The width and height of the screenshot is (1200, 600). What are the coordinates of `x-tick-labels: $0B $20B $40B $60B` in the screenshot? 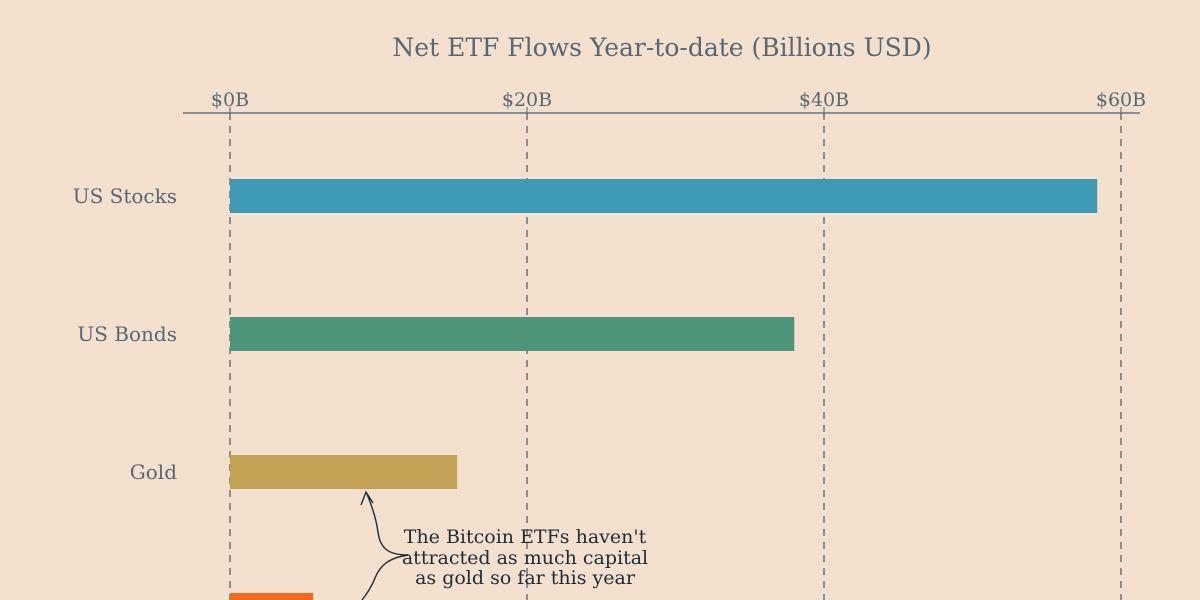 It's located at (678, 101).